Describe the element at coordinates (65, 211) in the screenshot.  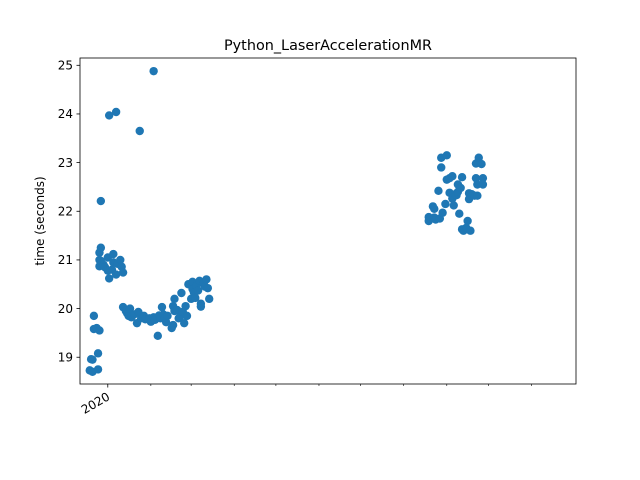
I see `y-tick-label: 22` at that location.